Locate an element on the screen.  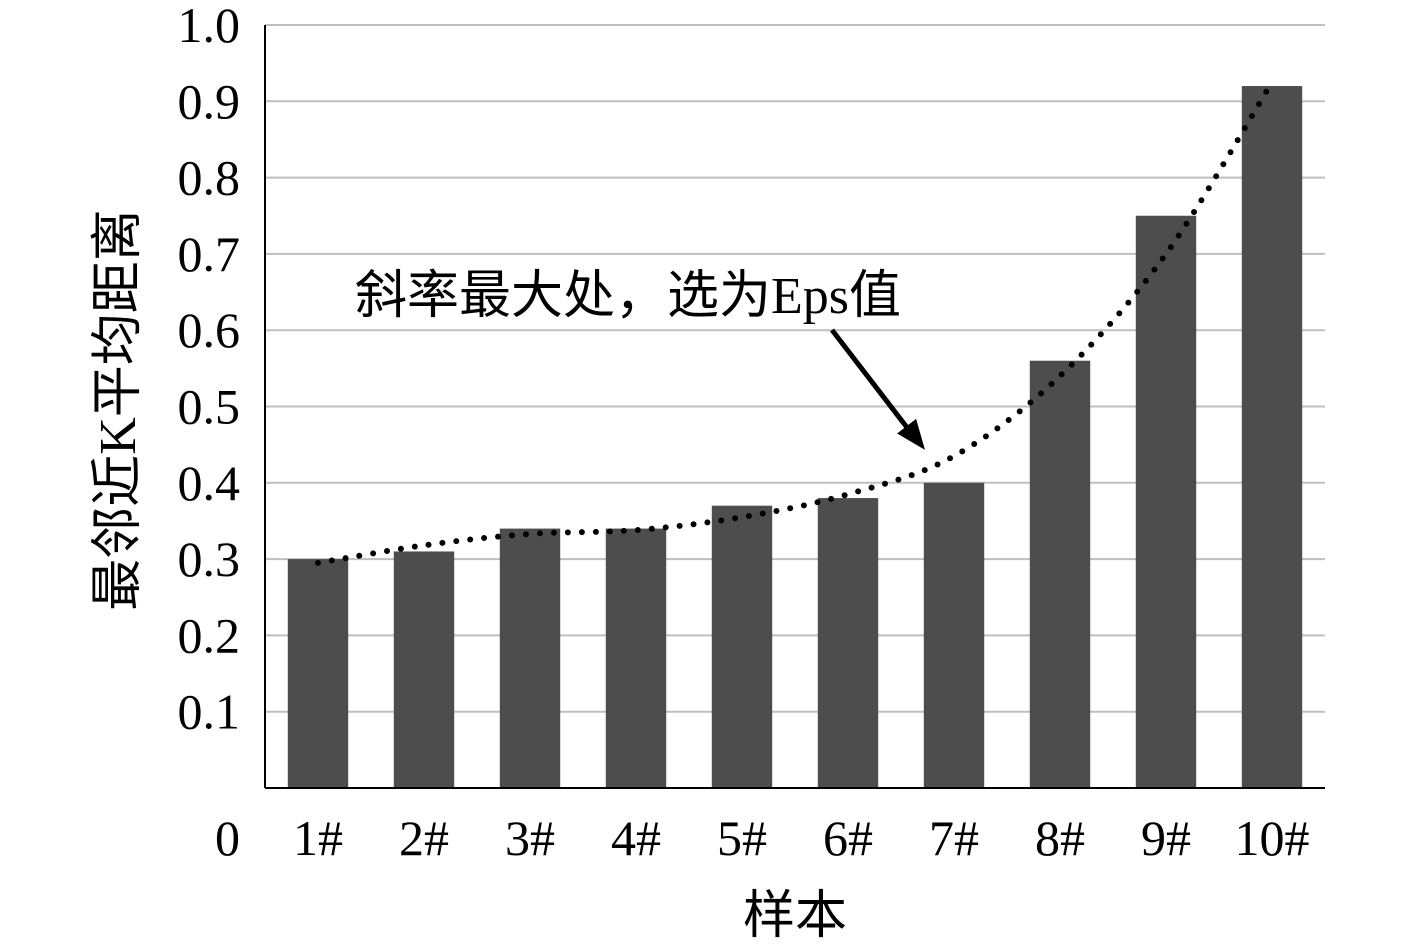
annotation-text: 斜率最大处，选为Eps值 is located at coordinates (628, 296).